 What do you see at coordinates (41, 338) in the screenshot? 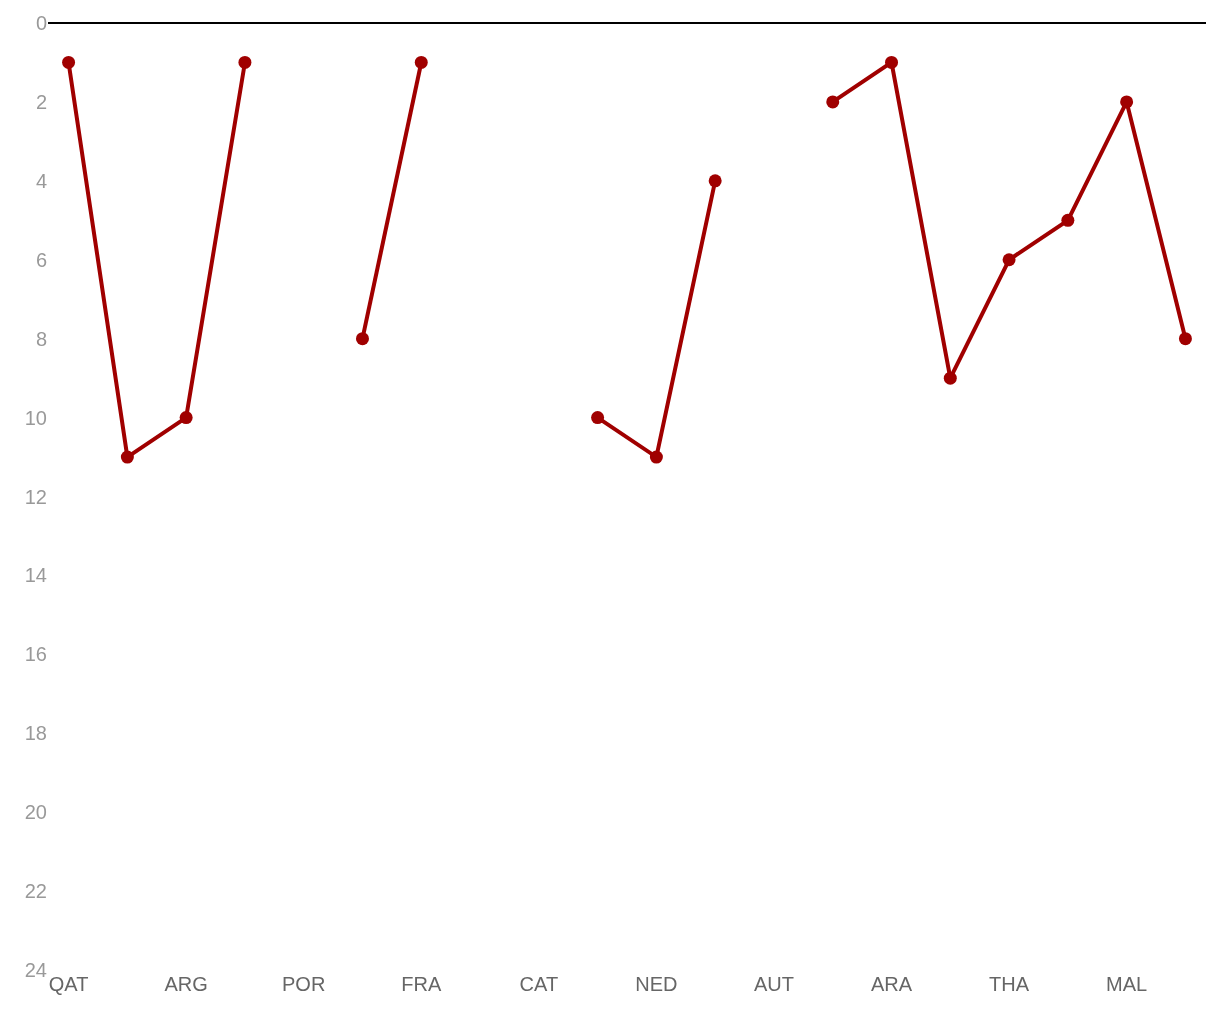
I see `y-tick-label: 8` at bounding box center [41, 338].